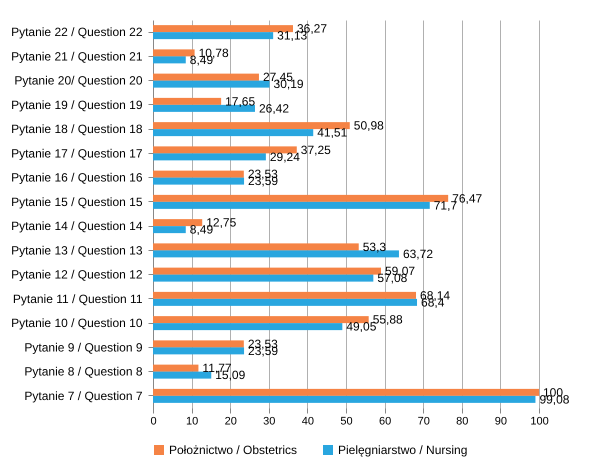 This screenshot has height=466, width=602. I want to click on data-label: 53,3, so click(374, 247).